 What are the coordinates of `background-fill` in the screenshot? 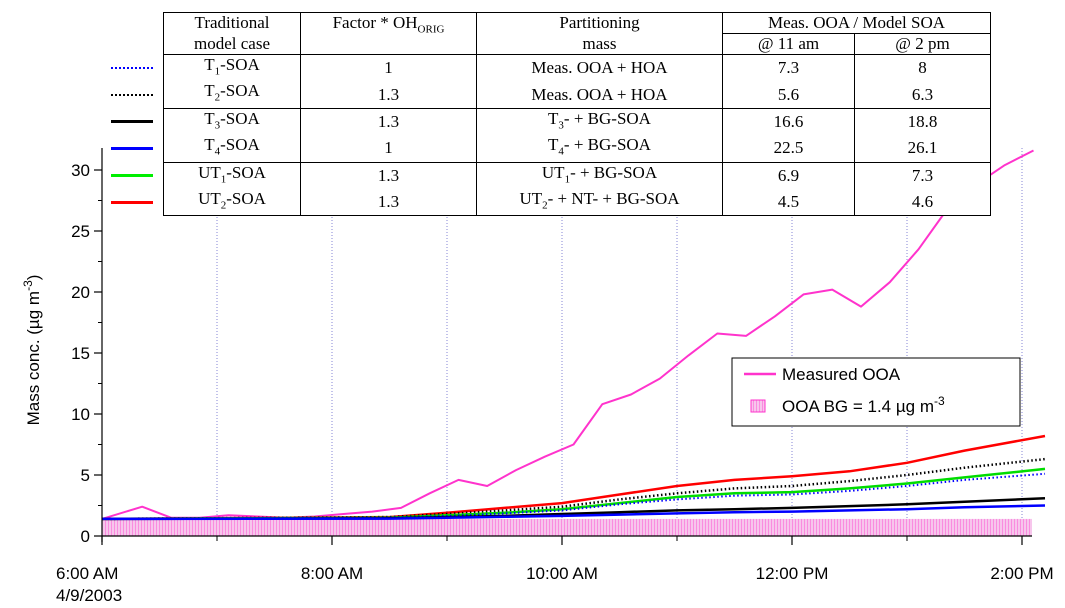 It's located at (567, 527).